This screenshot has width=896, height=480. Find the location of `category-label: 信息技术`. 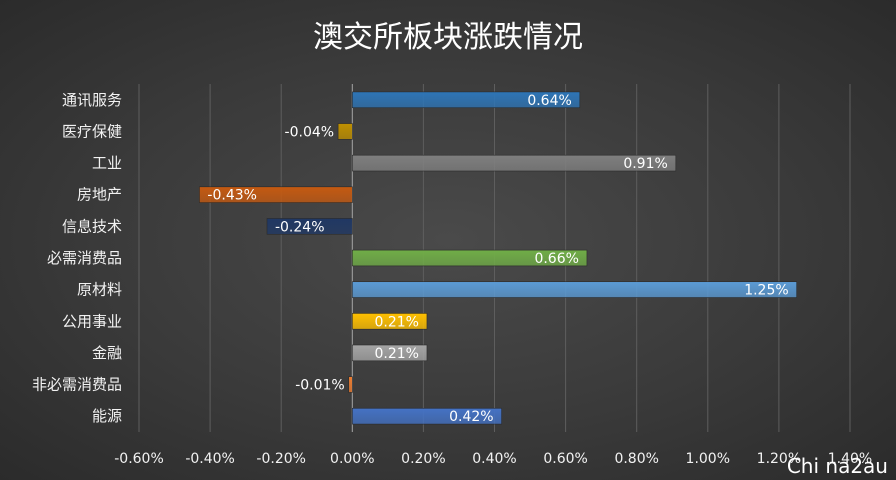

category-label: 信息技术 is located at coordinates (92, 226).